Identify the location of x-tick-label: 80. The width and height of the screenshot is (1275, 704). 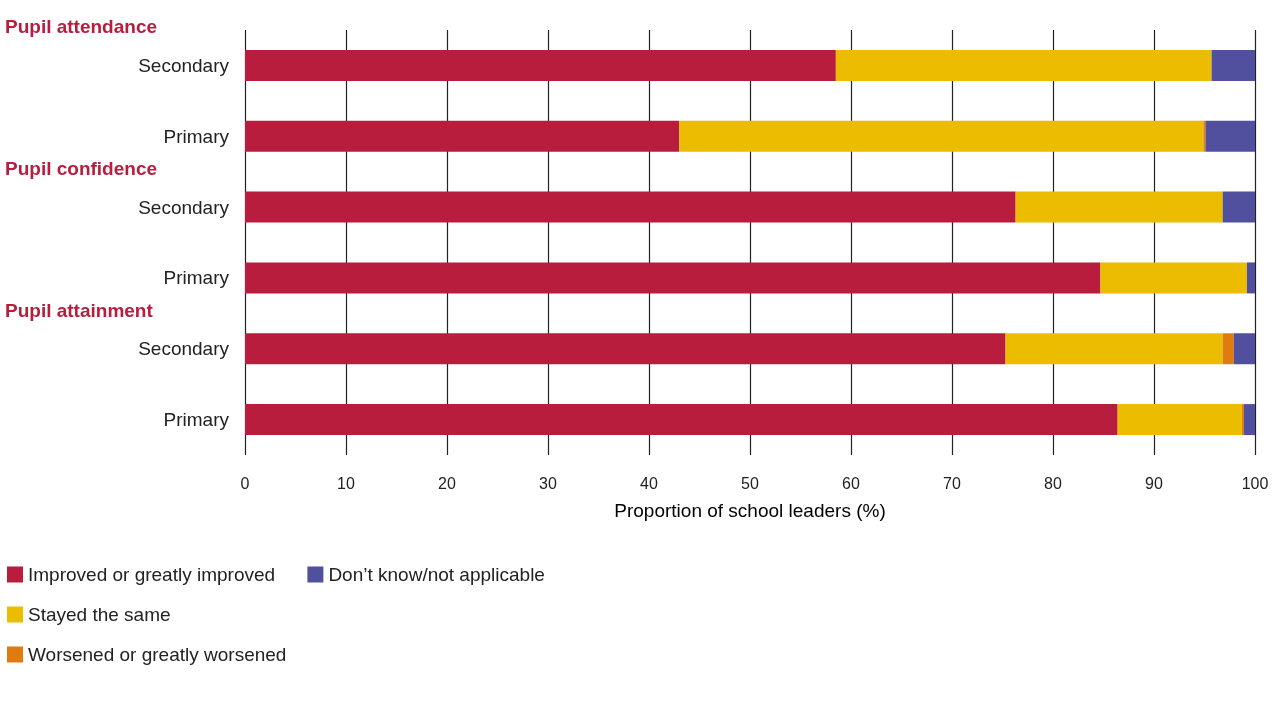
(1053, 483).